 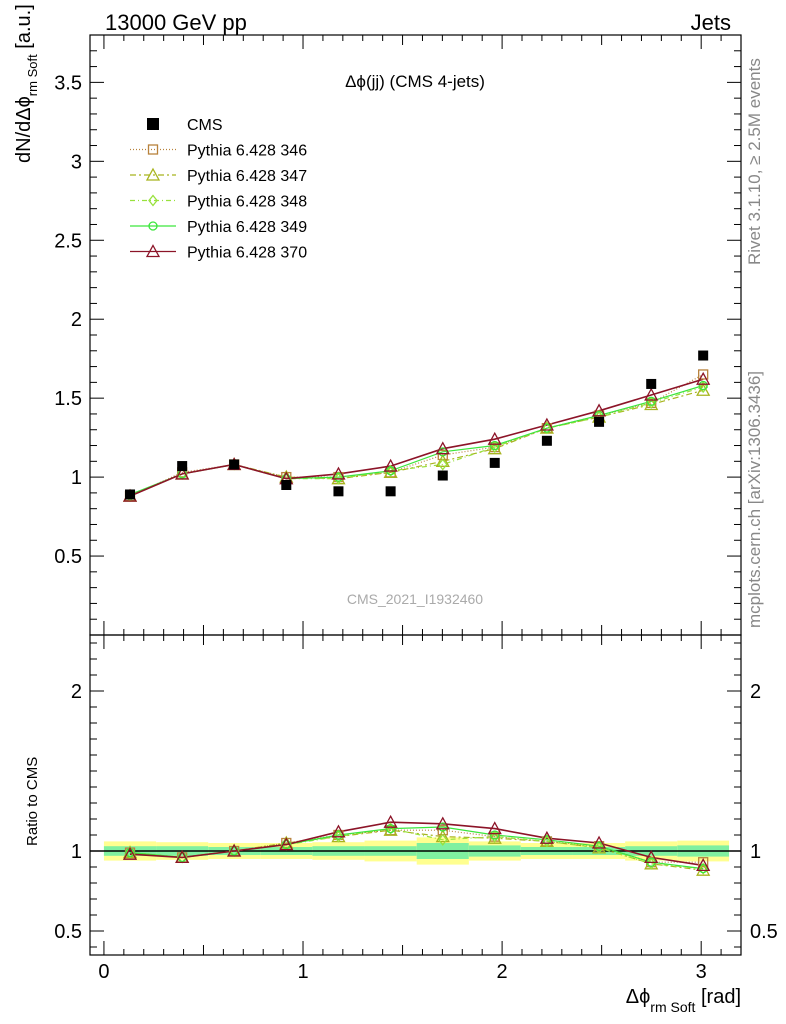 I want to click on y-tick-label: 1.5, so click(x=68, y=399).